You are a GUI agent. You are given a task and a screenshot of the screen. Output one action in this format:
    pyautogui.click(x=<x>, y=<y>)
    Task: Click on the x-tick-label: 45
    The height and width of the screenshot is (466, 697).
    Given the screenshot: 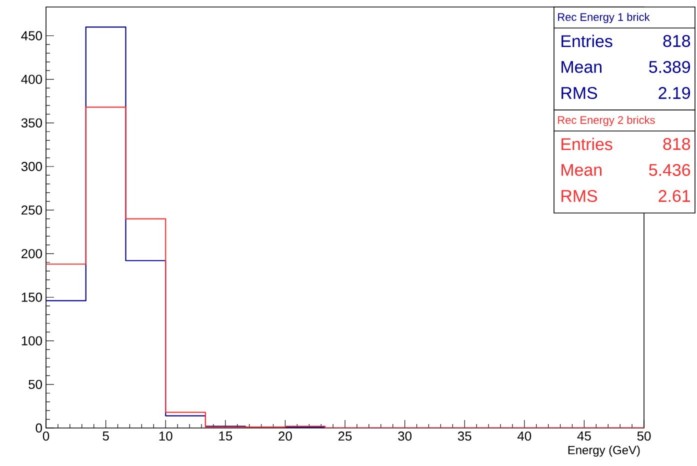 What is the action you would take?
    pyautogui.click(x=584, y=436)
    